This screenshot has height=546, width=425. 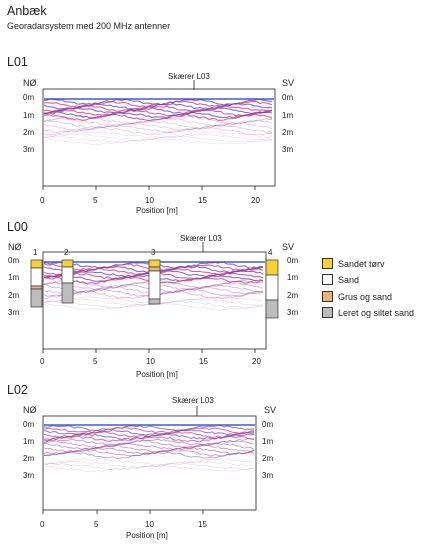 I want to click on legend-item-grus-og-sand: Grus og sand, so click(x=357, y=296).